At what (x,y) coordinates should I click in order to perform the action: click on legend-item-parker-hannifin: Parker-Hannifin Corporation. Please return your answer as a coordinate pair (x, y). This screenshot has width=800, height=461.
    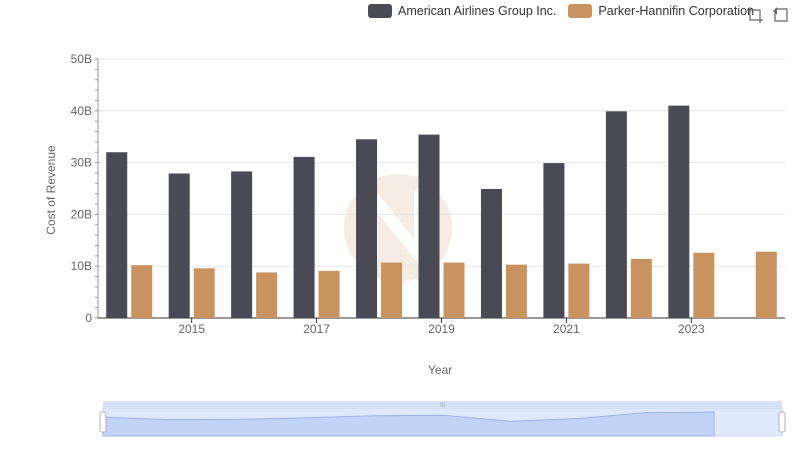
    Looking at the image, I should click on (661, 11).